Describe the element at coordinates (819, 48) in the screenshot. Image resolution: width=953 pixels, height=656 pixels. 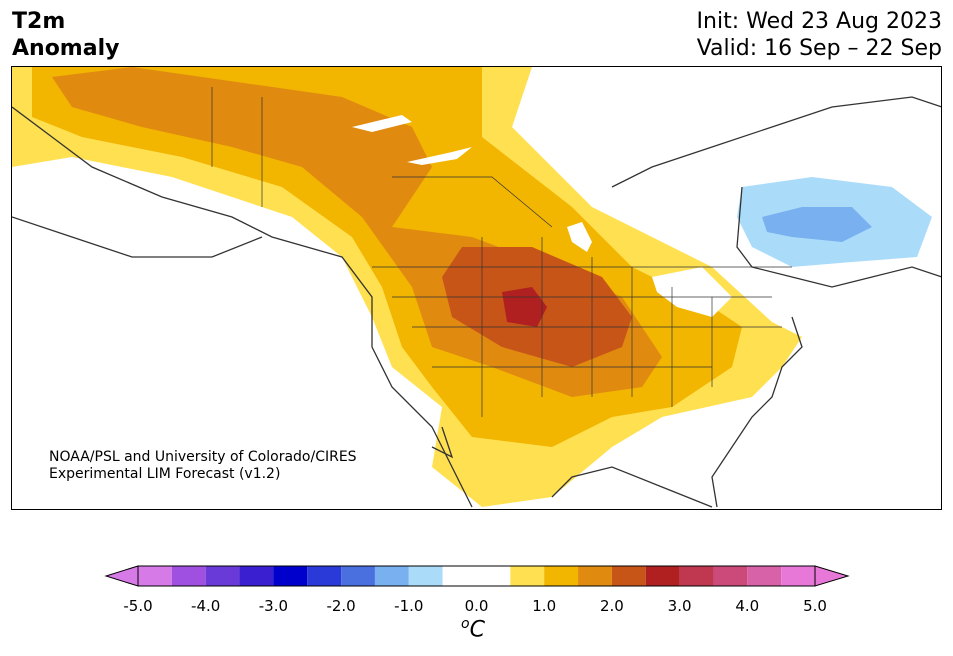
I see `valid-date: Valid: 16 Sep – 22 Sep` at that location.